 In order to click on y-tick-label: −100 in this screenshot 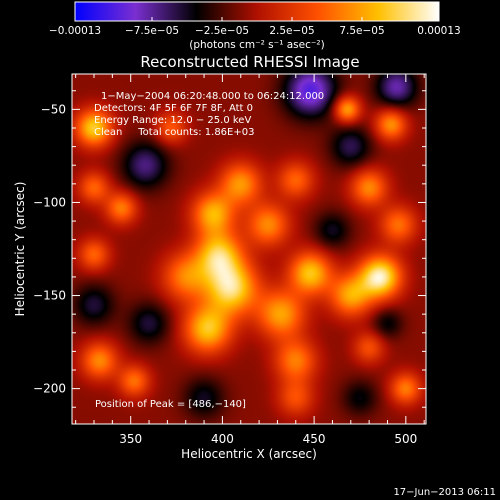, I will do `click(49, 202)`.